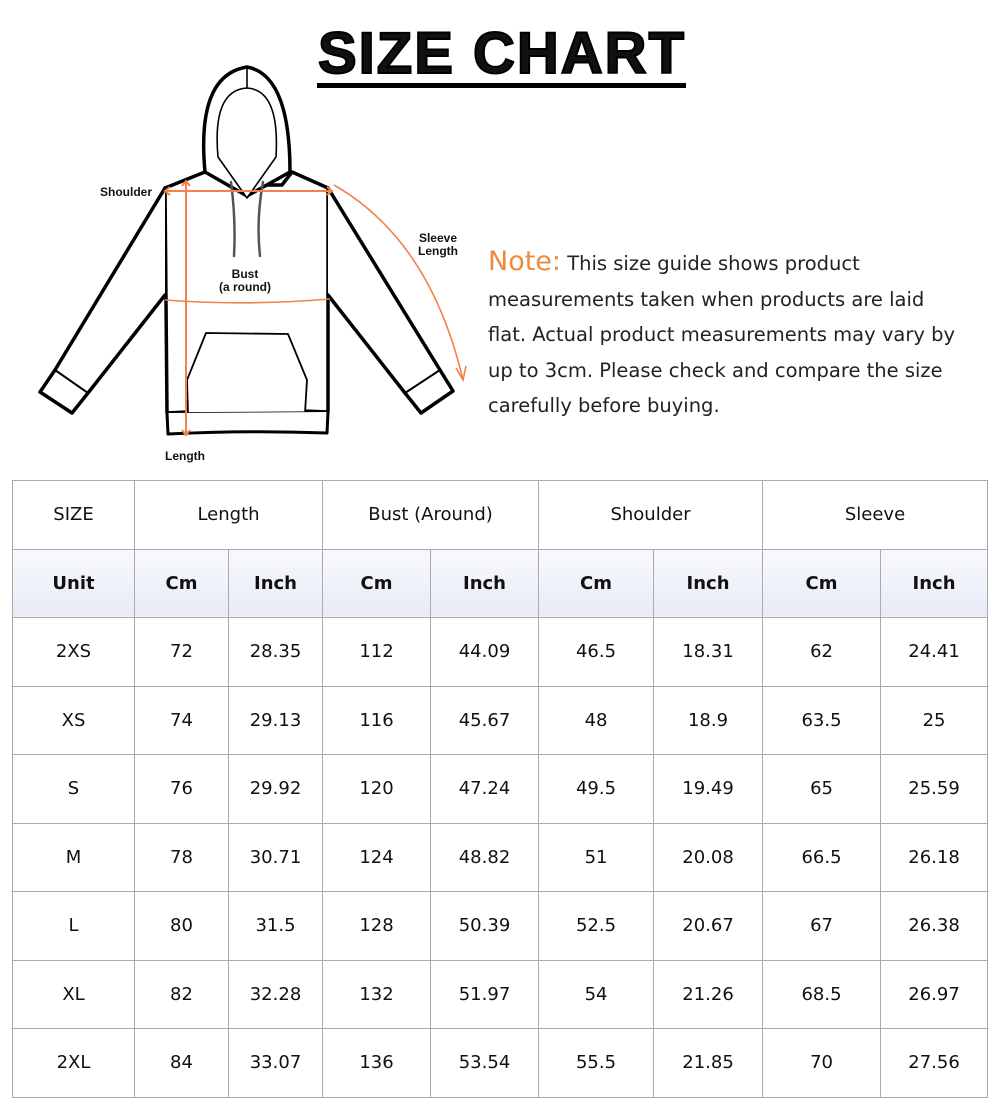  What do you see at coordinates (596, 720) in the screenshot?
I see `value-cell: 48` at bounding box center [596, 720].